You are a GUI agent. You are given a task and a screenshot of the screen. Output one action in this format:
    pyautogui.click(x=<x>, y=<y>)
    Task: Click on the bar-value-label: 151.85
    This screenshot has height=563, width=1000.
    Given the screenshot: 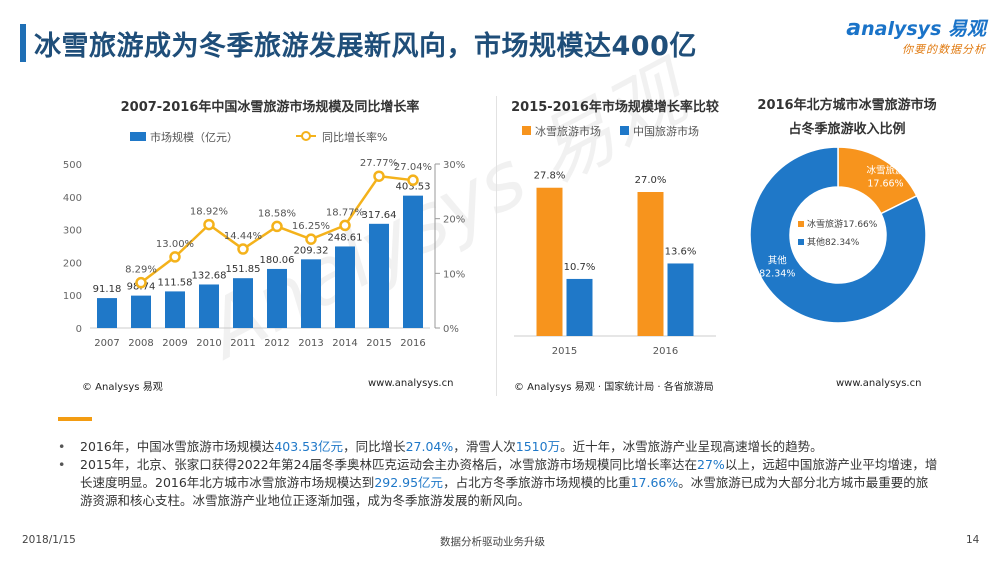 What is the action you would take?
    pyautogui.click(x=243, y=269)
    